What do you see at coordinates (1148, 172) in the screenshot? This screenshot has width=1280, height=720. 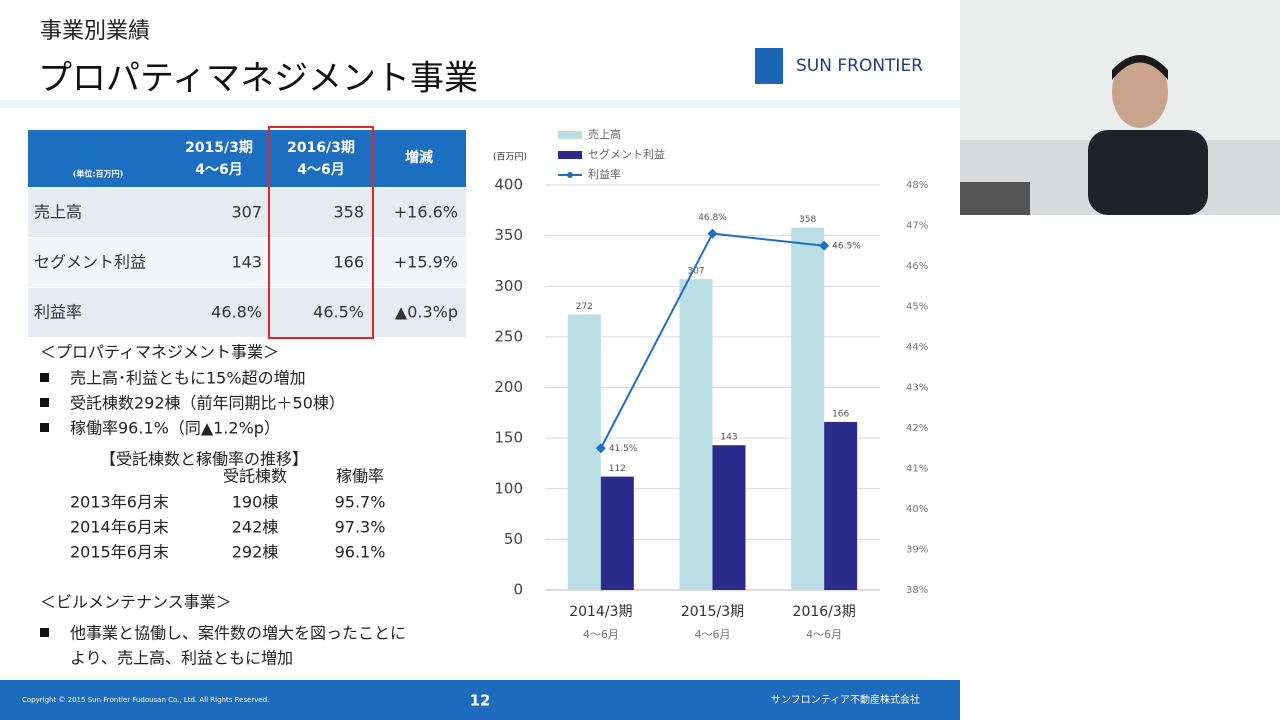 I see `video-person-body` at bounding box center [1148, 172].